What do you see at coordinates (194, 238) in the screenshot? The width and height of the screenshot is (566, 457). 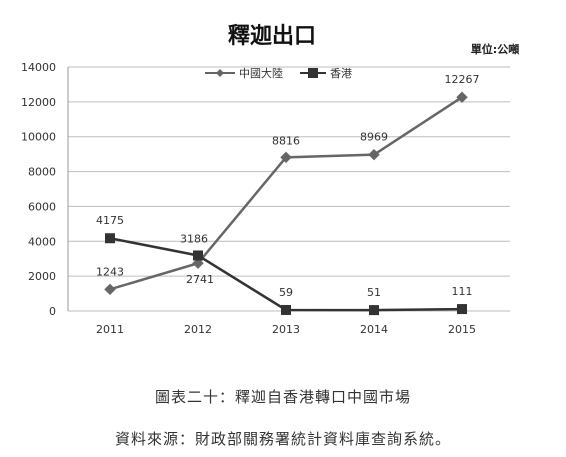 I see `data-label: 3186` at bounding box center [194, 238].